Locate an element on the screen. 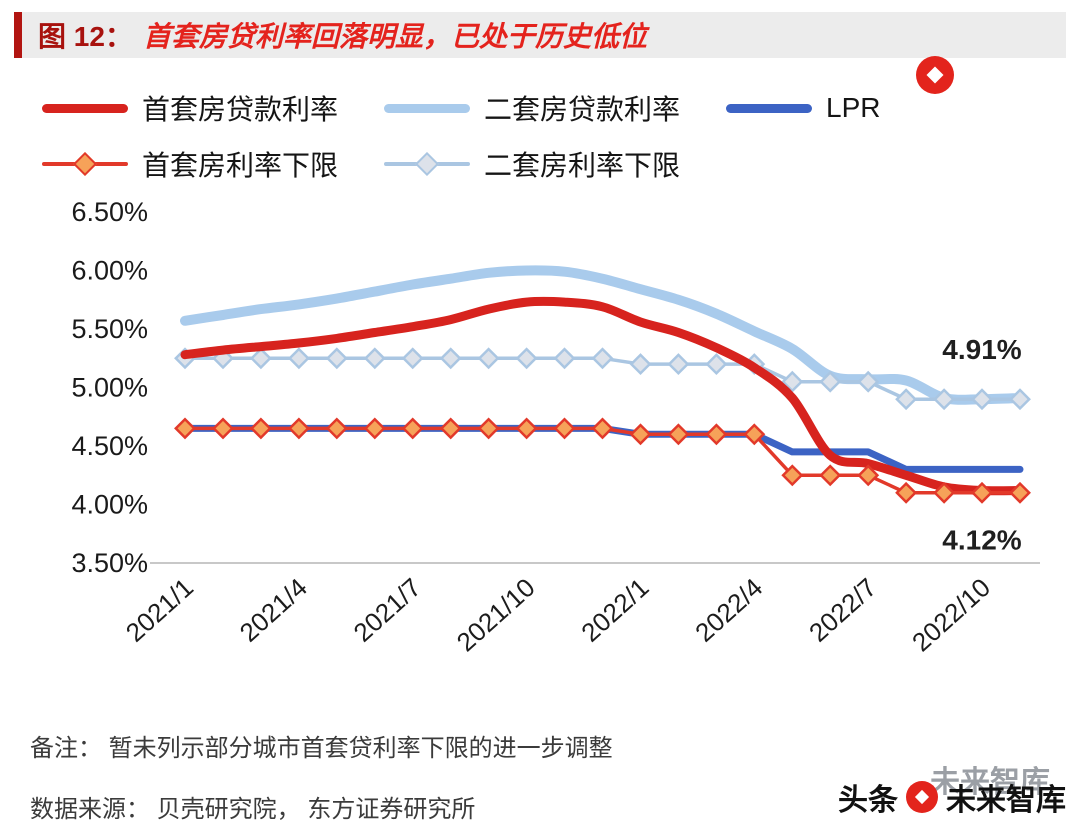 The width and height of the screenshot is (1080, 827). watermark-logo-icon is located at coordinates (922, 797).